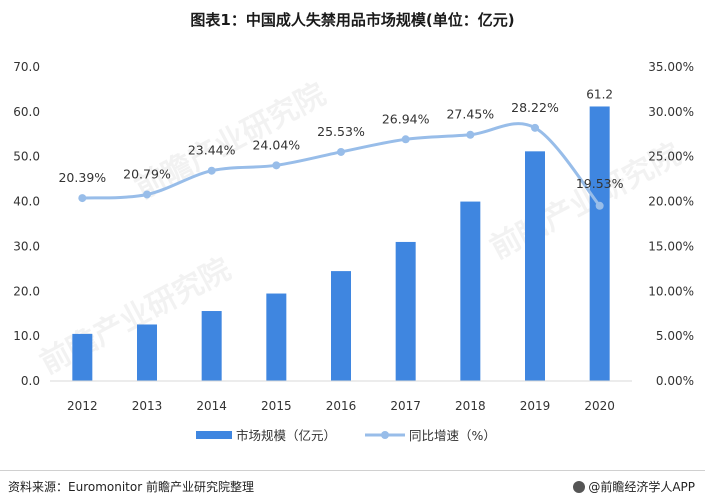 The height and width of the screenshot is (501, 705). I want to click on bar-2020, so click(599, 243).